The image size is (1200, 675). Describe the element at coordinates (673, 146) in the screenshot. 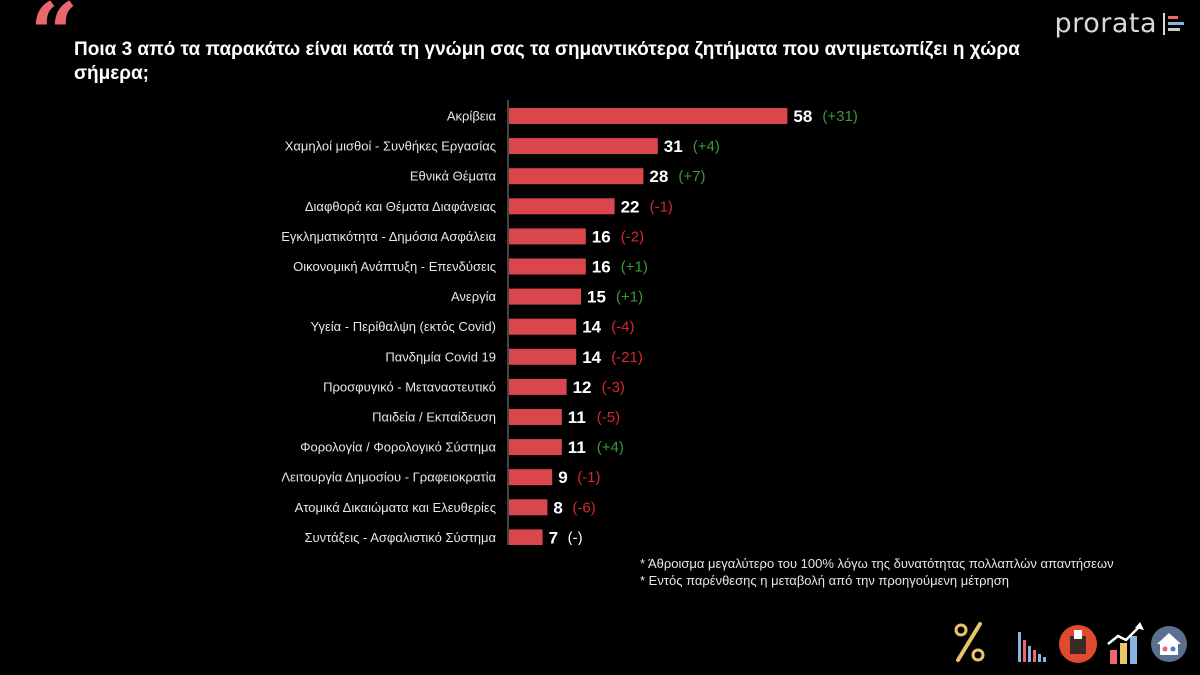

I see `bar-value-label: 31` at that location.